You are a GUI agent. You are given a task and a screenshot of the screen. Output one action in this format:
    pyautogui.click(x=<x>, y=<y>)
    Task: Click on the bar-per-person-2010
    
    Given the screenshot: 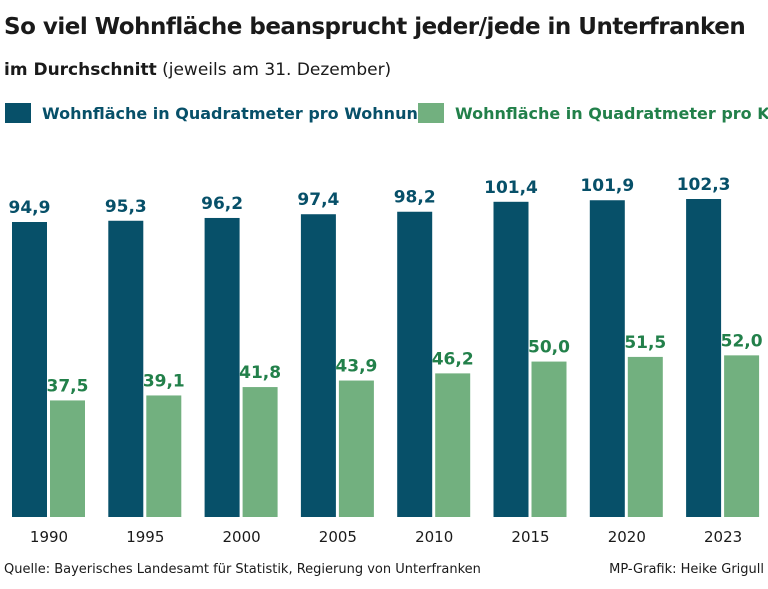 What is the action you would take?
    pyautogui.click(x=453, y=445)
    